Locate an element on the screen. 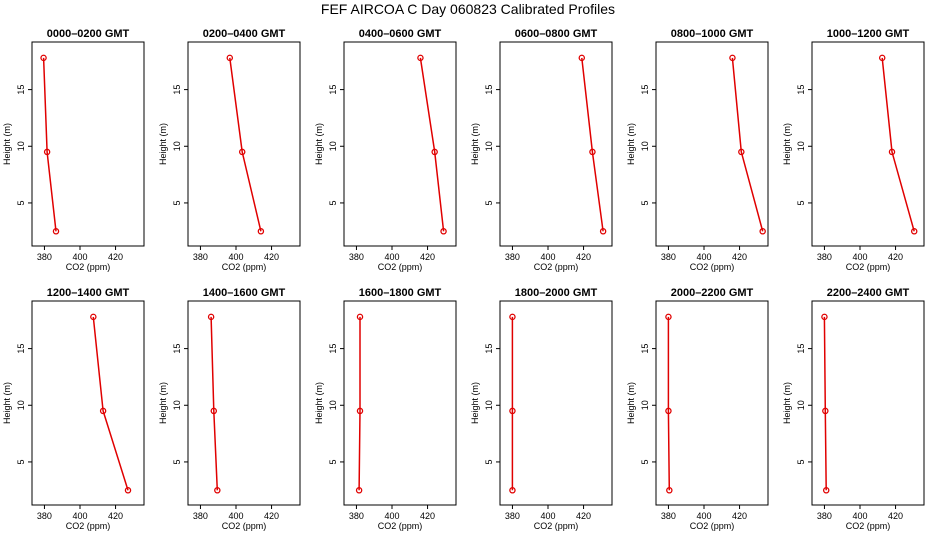 The height and width of the screenshot is (540, 936). panel-title: 0400–0600 GMT is located at coordinates (400, 34).